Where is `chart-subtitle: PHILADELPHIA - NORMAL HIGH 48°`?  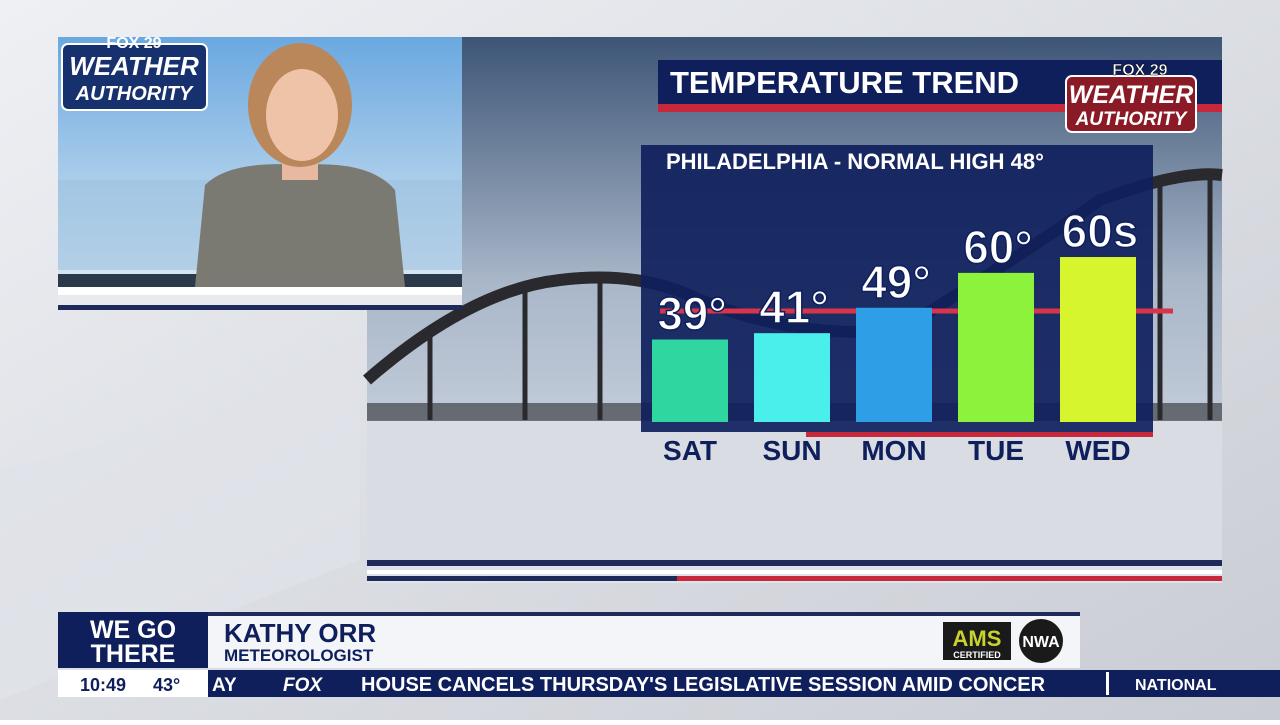
chart-subtitle: PHILADELPHIA - NORMAL HIGH 48° is located at coordinates (855, 161).